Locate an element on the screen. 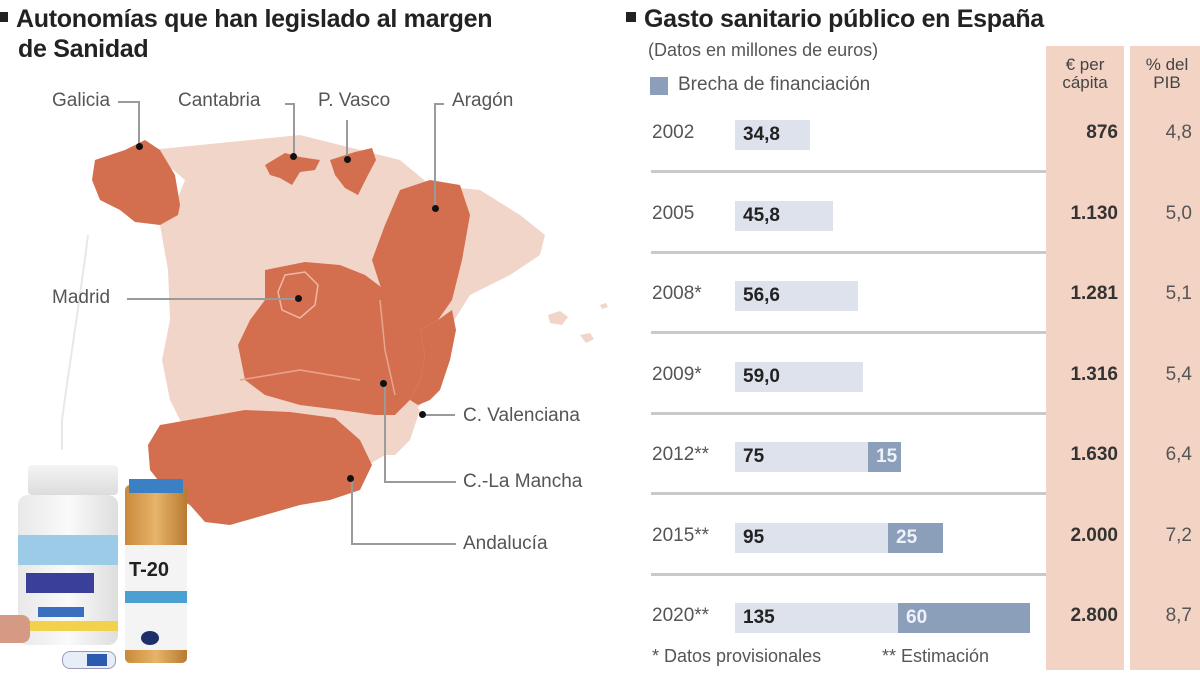 This screenshot has height=675, width=1200. pill-bottle-icon is located at coordinates (68, 570).